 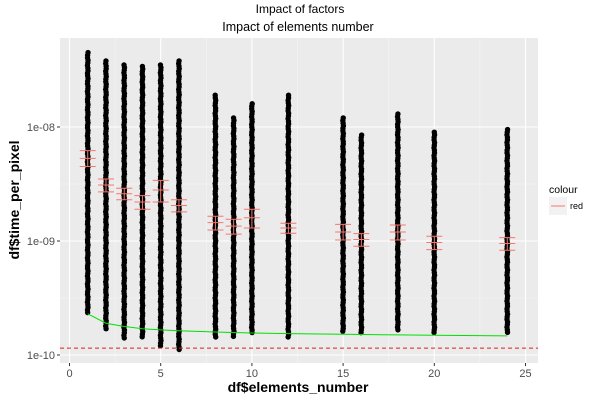 I want to click on trend-line, so click(x=297, y=325).